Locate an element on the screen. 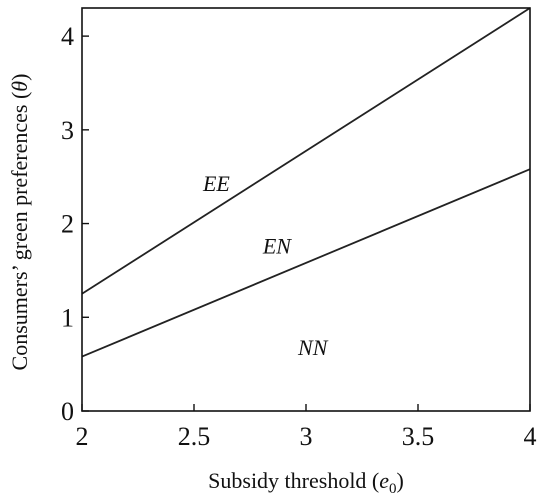  y-axis-title: Consumers’ green preferences (θ) is located at coordinates (19, 222).